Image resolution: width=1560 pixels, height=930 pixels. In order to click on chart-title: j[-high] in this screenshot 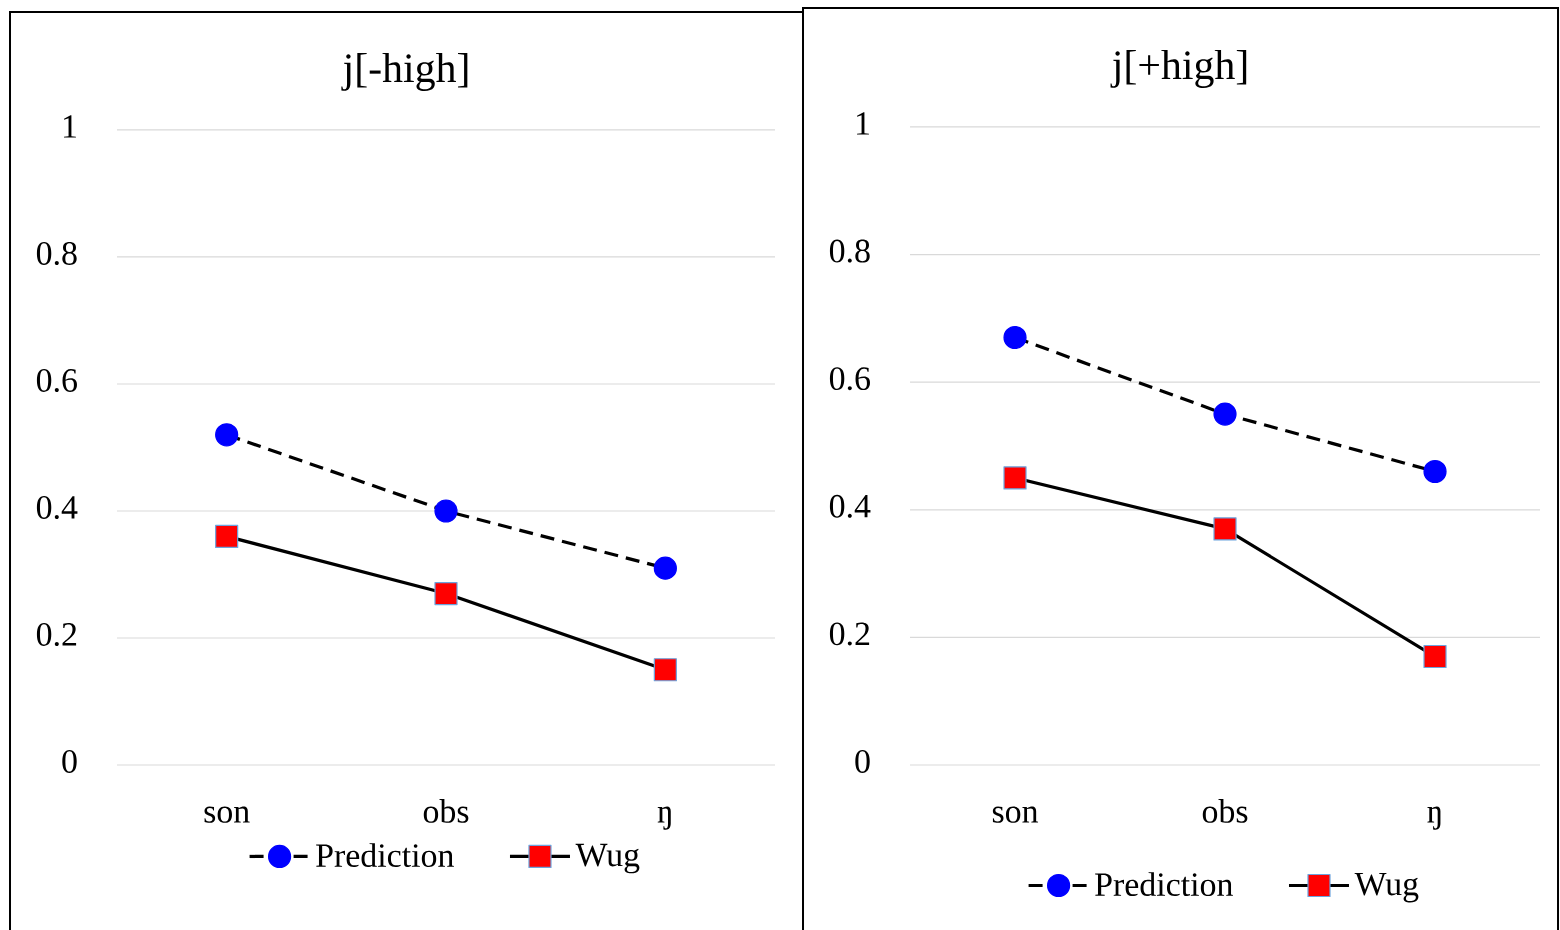, I will do `click(404, 71)`.